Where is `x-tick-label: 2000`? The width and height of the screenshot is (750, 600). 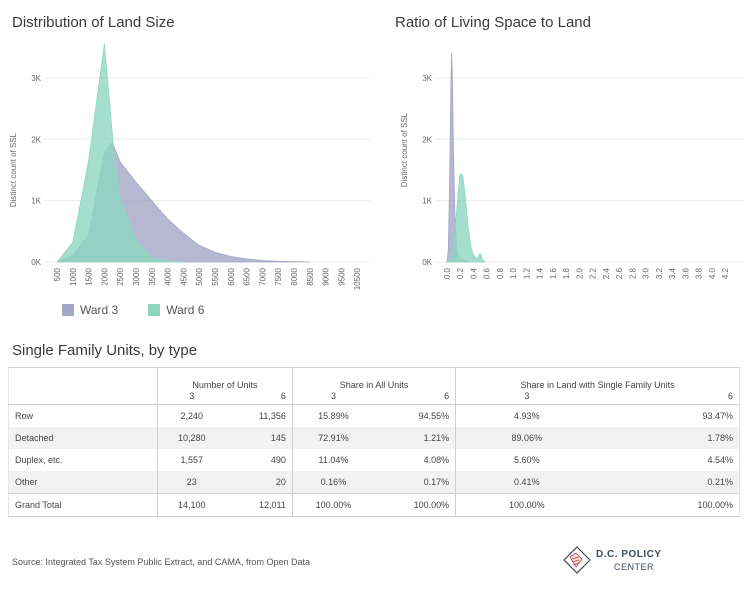
x-tick-label: 2000 is located at coordinates (104, 276).